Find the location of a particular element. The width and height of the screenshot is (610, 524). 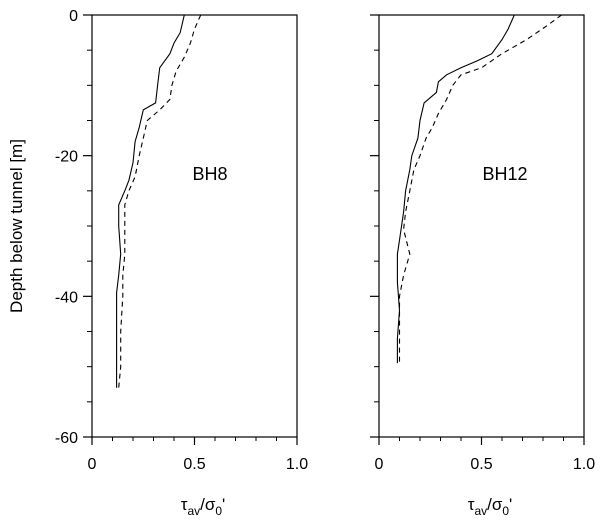

series-line-dashed is located at coordinates (160, 201).